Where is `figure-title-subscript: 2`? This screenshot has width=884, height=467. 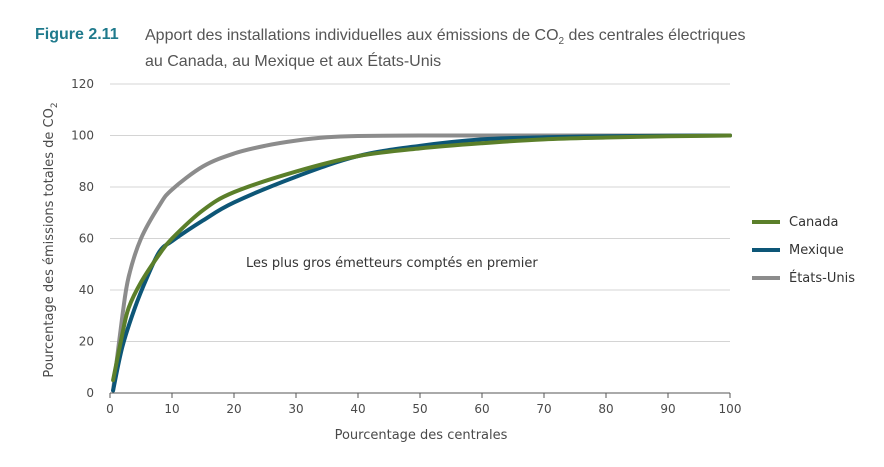 figure-title-subscript: 2 is located at coordinates (561, 42).